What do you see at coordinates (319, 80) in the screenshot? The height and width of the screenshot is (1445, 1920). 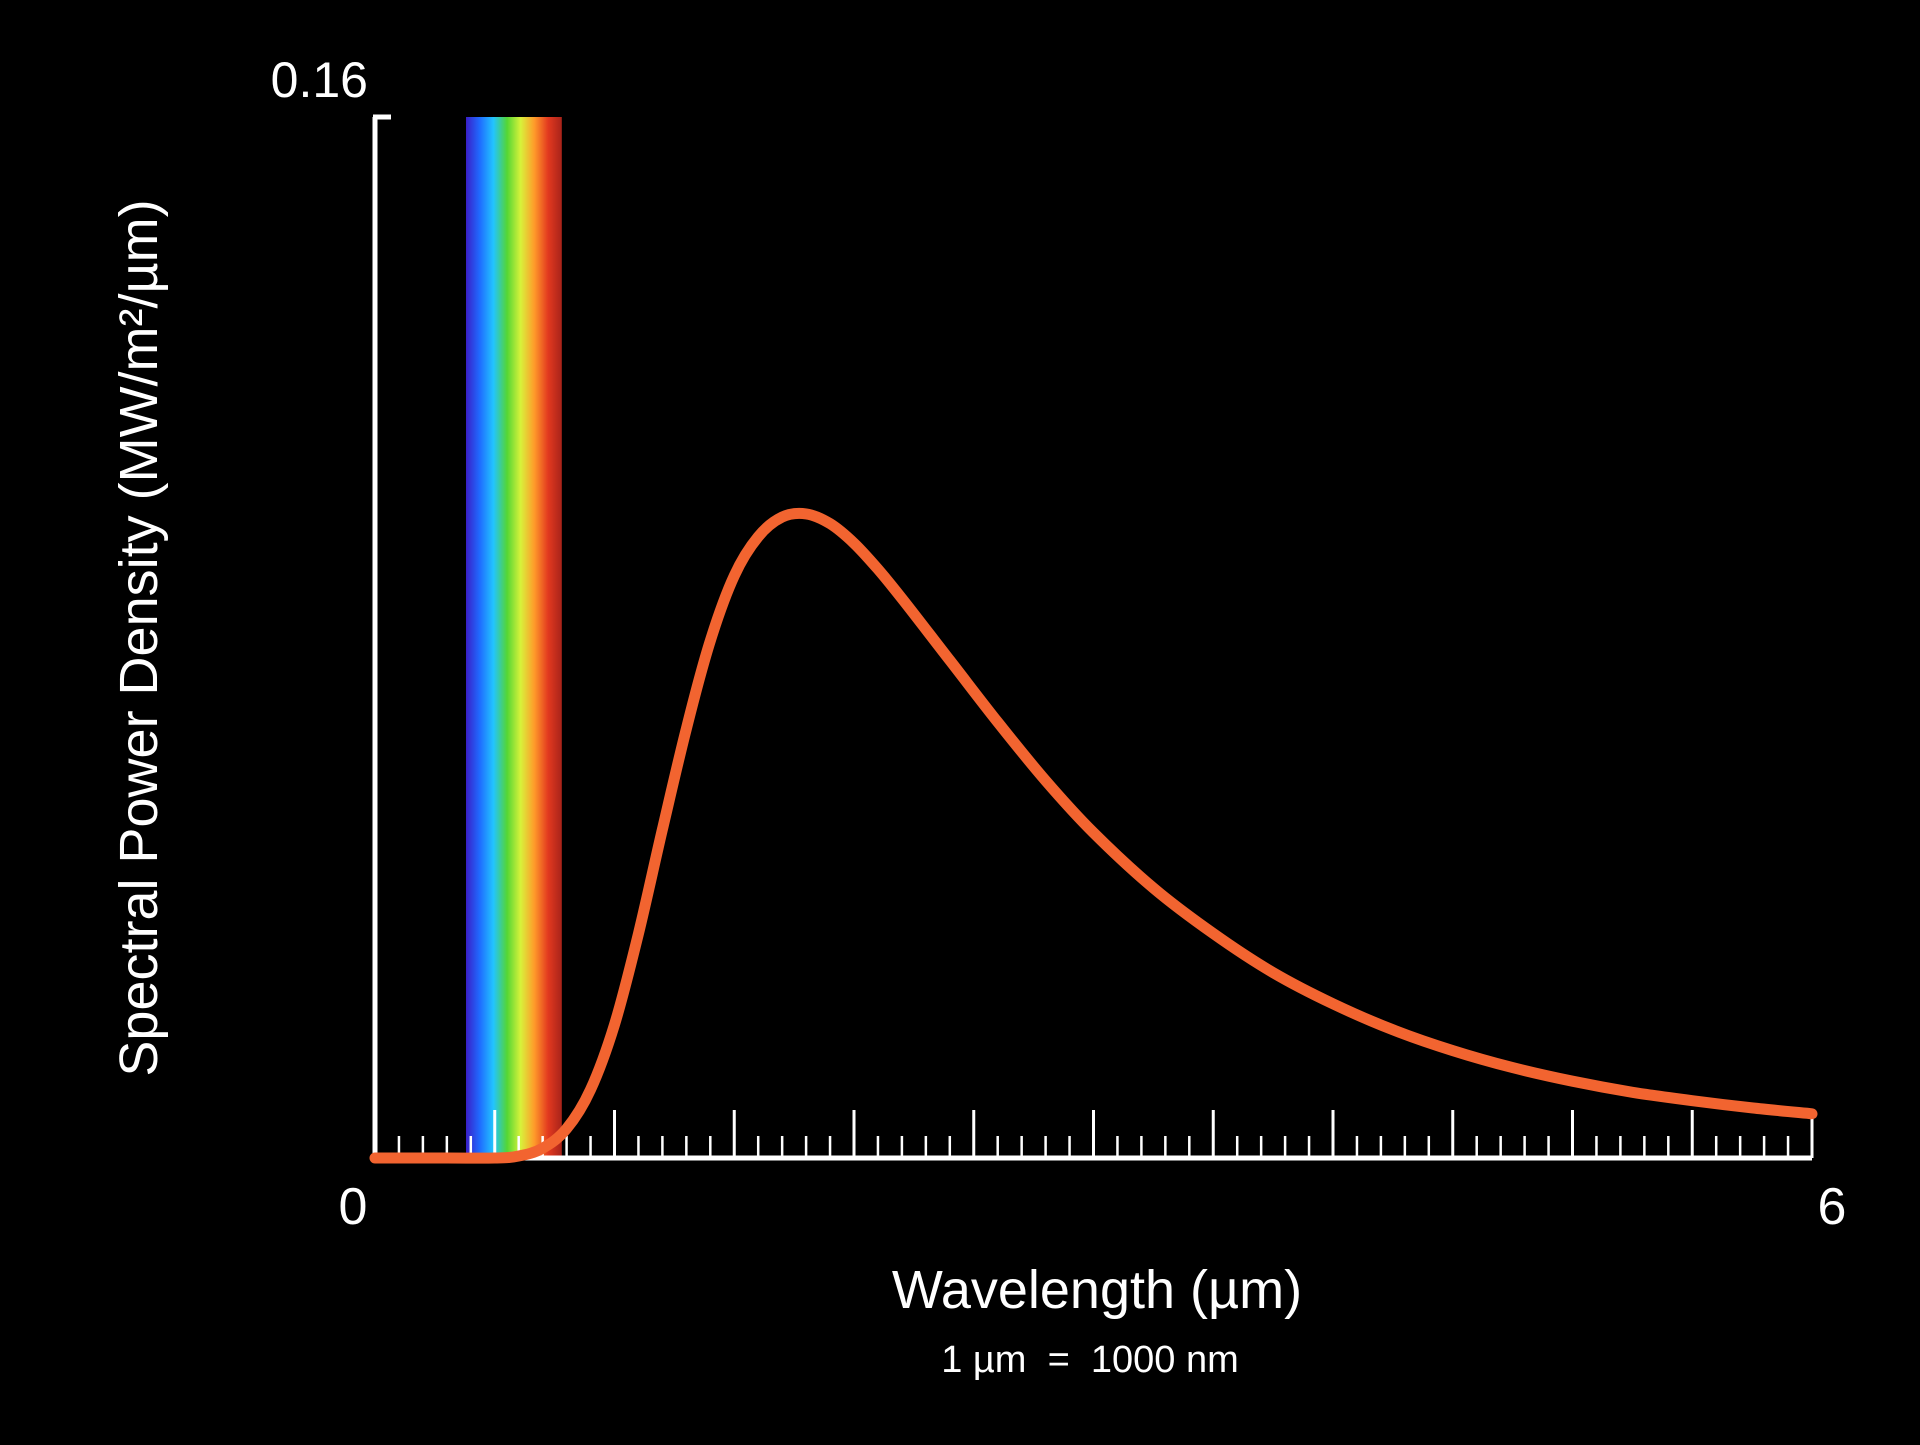 I see `y-tick-label-top: 0.16` at bounding box center [319, 80].